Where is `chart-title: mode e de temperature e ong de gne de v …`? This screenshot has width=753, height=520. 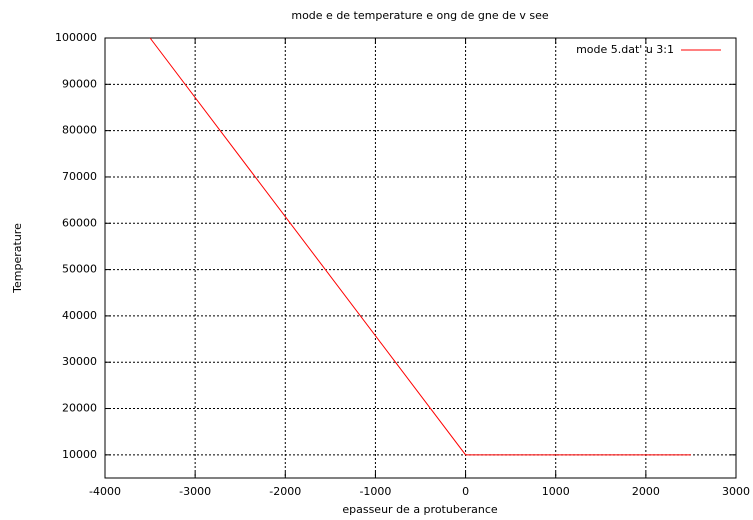 chart-title: mode e de temperature e ong de gne de v … is located at coordinates (420, 15).